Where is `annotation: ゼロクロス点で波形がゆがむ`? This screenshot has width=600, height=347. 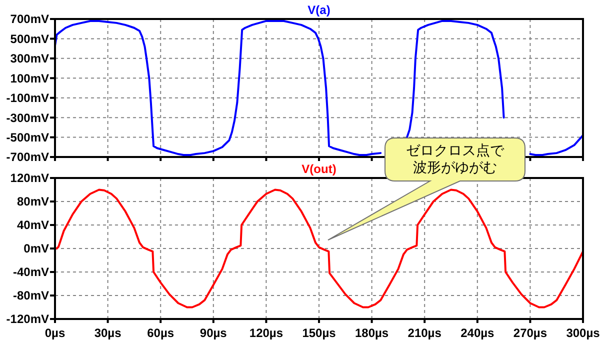
annotation: ゼロクロス点で波形がゆがむ is located at coordinates (455, 159).